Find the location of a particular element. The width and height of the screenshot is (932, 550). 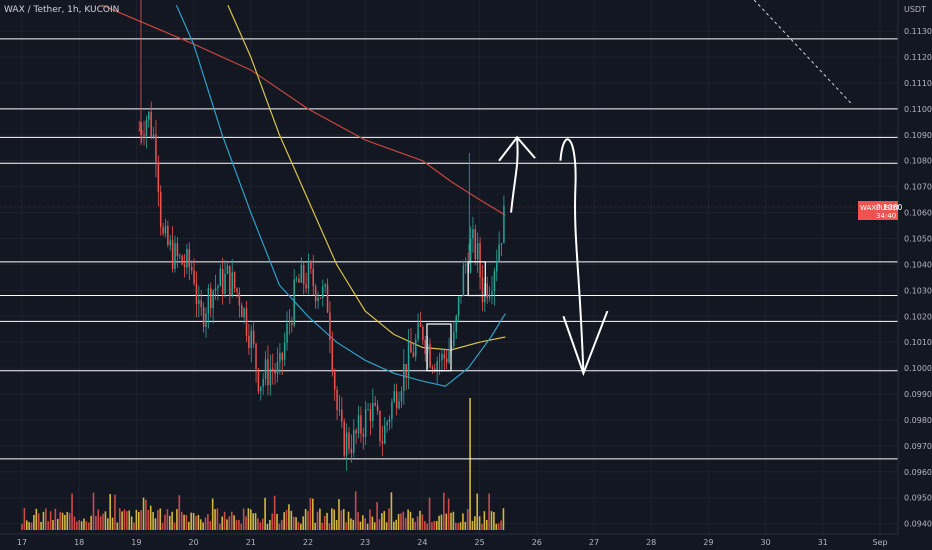

price-tick-label: 0.1030 is located at coordinates (918, 290).